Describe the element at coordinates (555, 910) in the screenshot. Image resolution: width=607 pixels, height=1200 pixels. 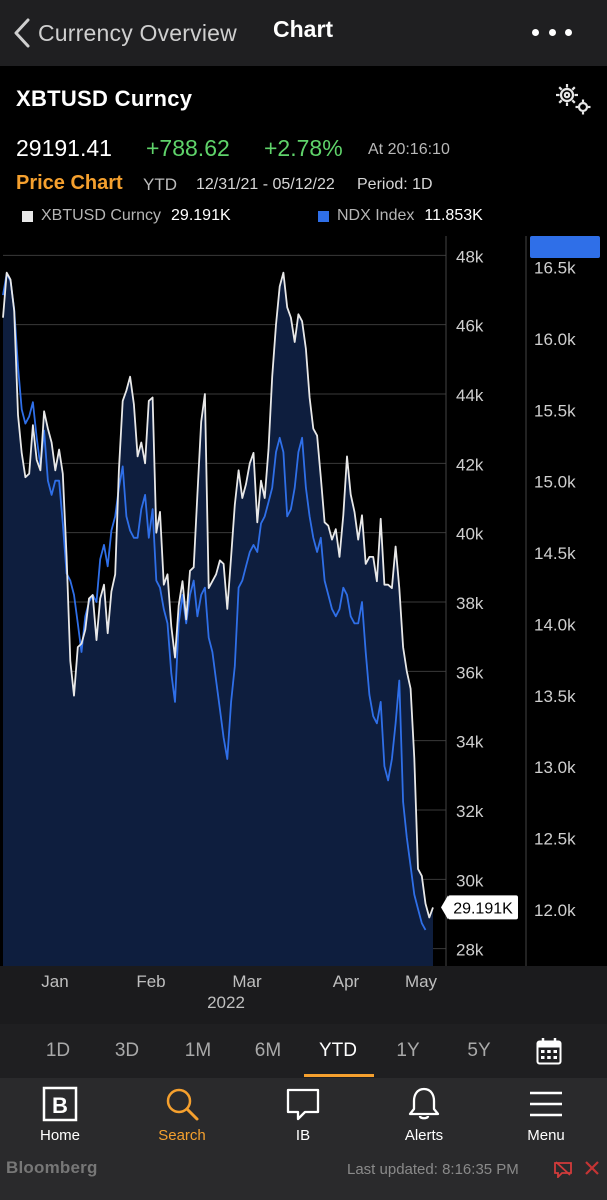
I see `y-right-tick-label: 12.0k` at that location.